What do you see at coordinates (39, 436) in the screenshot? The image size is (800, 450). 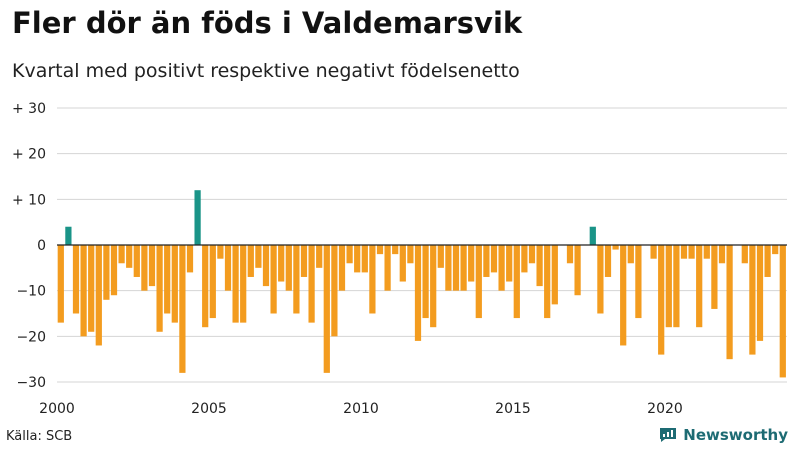 I see `source-note: Källa: SCB` at bounding box center [39, 436].